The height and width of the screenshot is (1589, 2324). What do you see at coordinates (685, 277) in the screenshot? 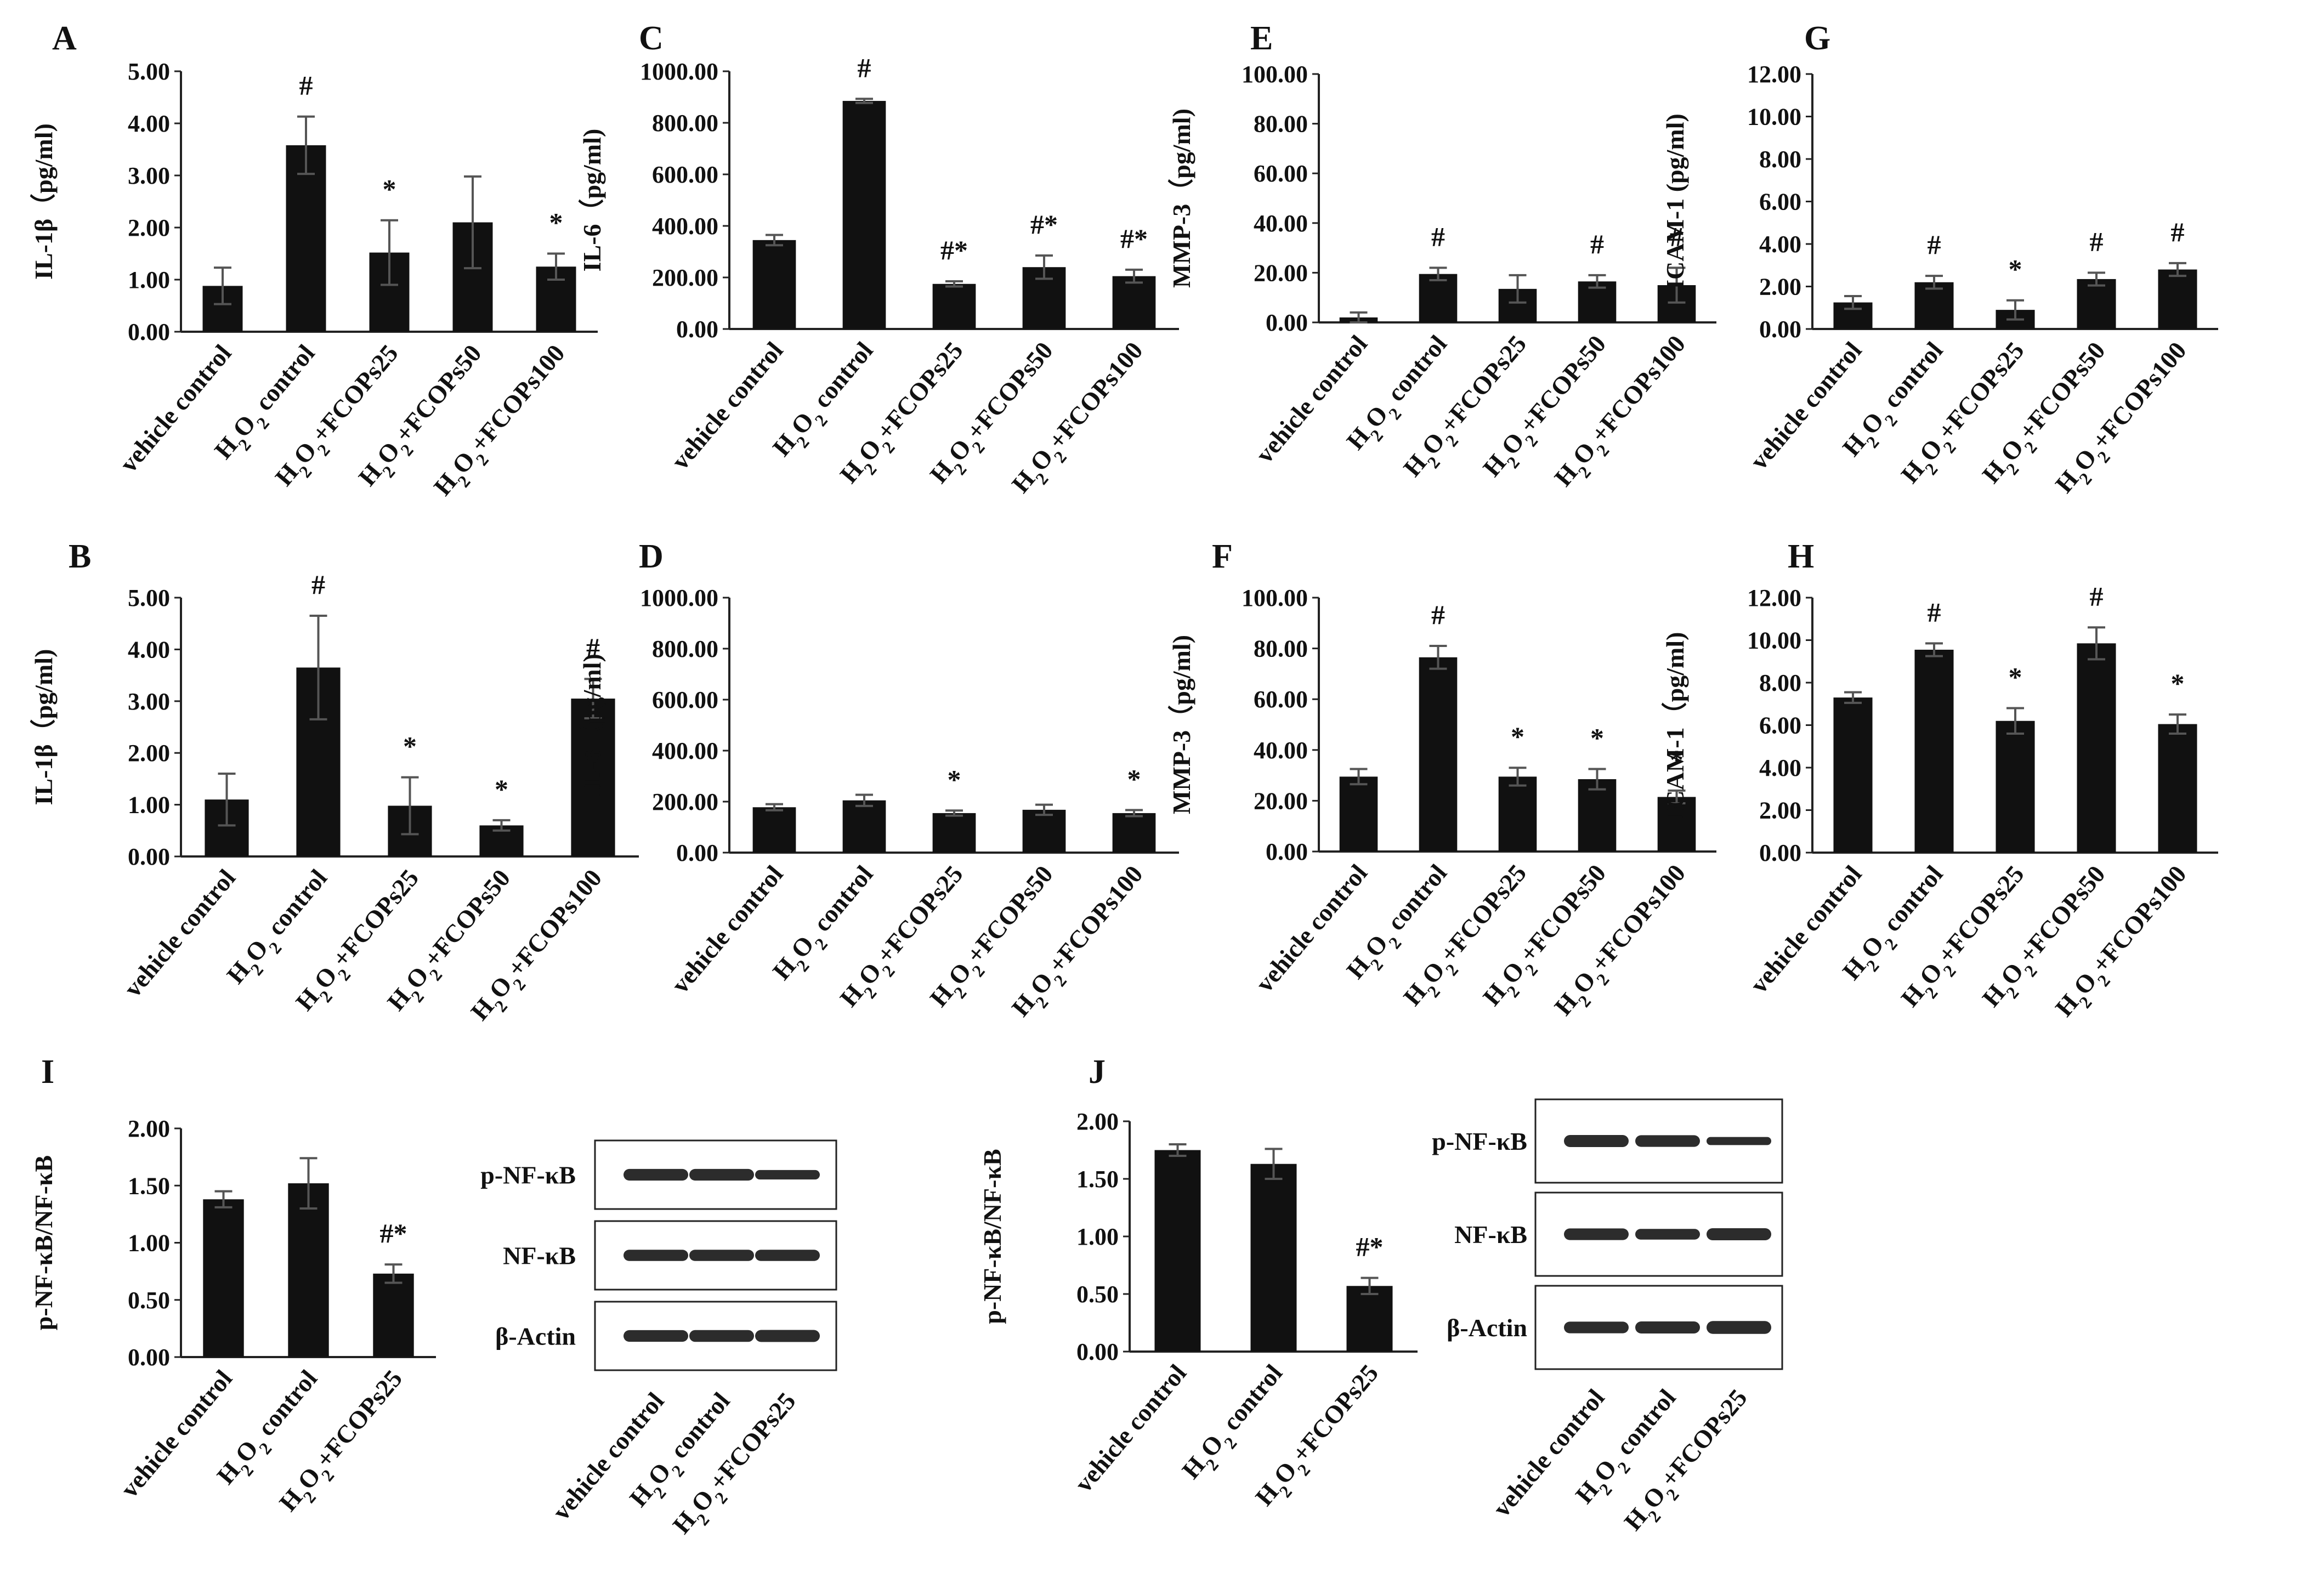
I see `y-tick-label: 200.00` at bounding box center [685, 277].